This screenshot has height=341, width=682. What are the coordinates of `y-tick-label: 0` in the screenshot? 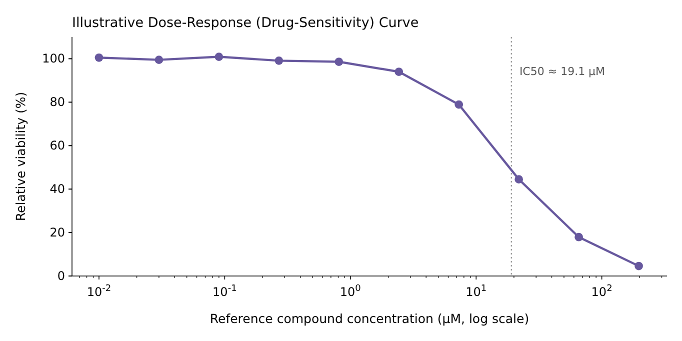 It's located at (61, 276).